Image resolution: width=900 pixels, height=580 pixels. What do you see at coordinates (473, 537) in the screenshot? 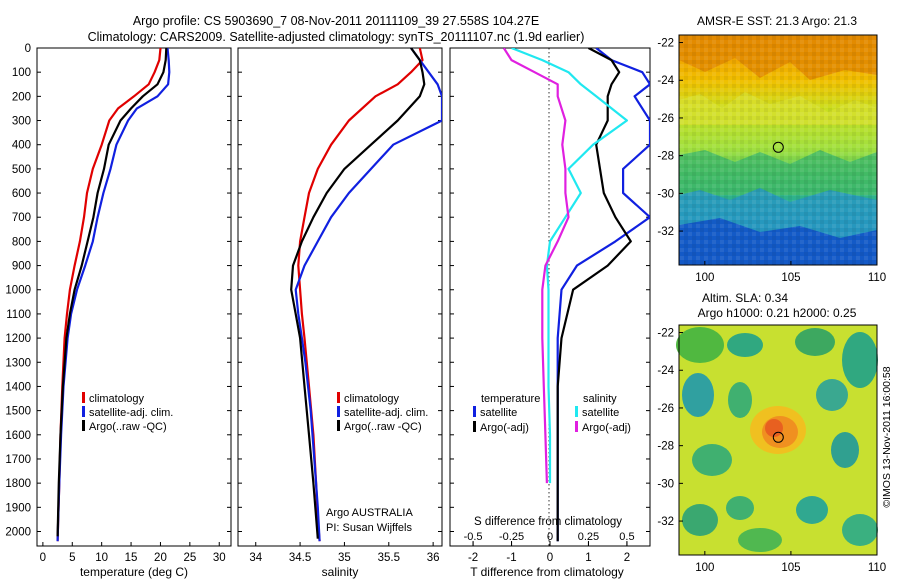
I see `s-diff-tick-label: -0.5` at bounding box center [473, 537].